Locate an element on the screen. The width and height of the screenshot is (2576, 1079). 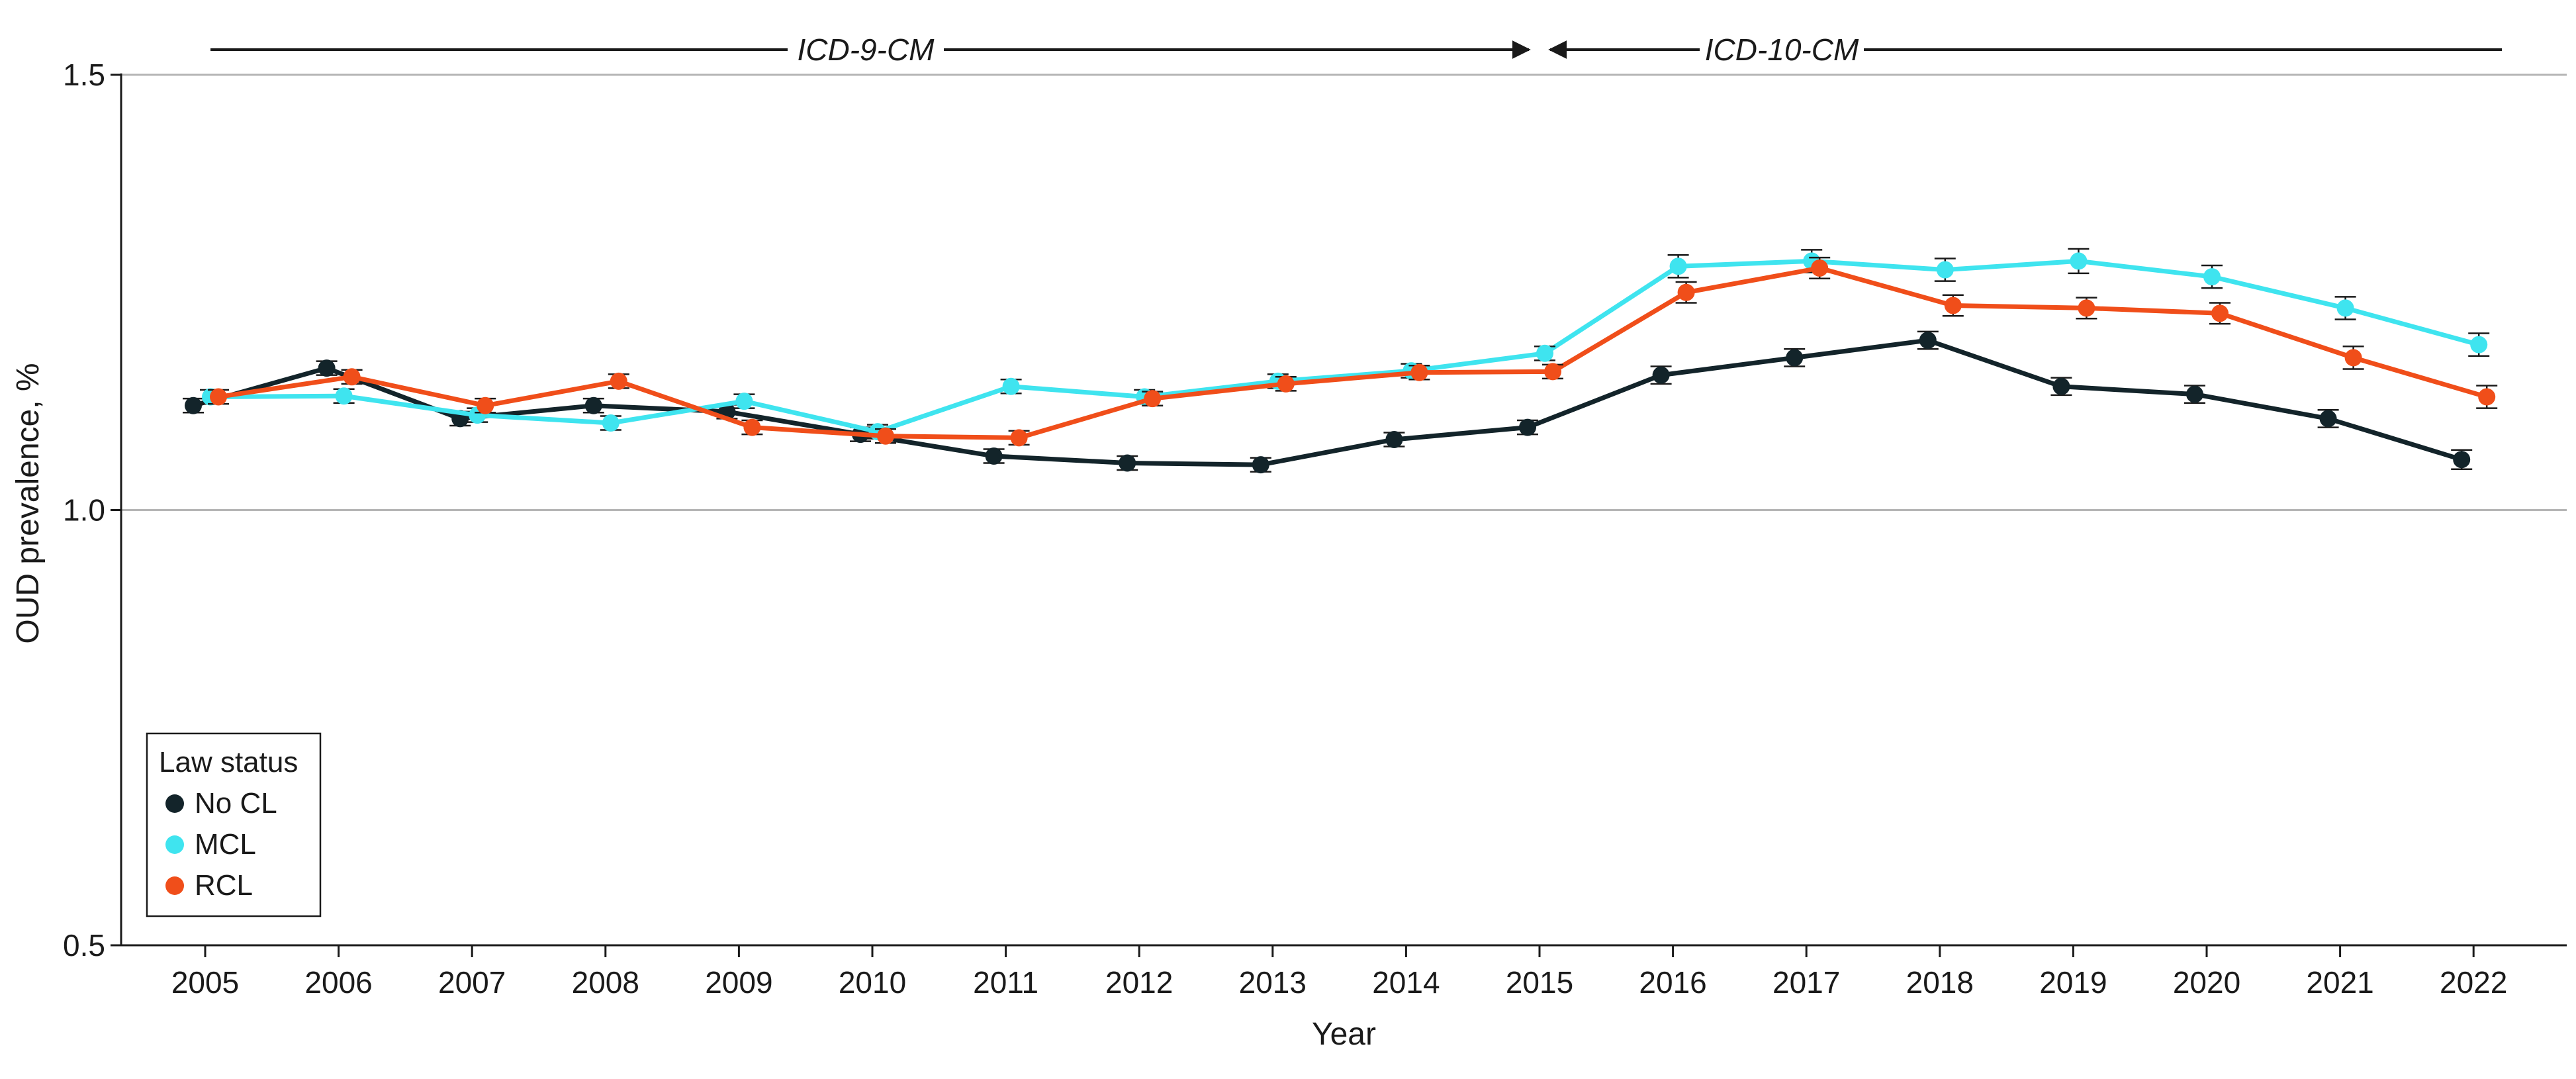
x-tick-label: 2006 is located at coordinates (338, 982).